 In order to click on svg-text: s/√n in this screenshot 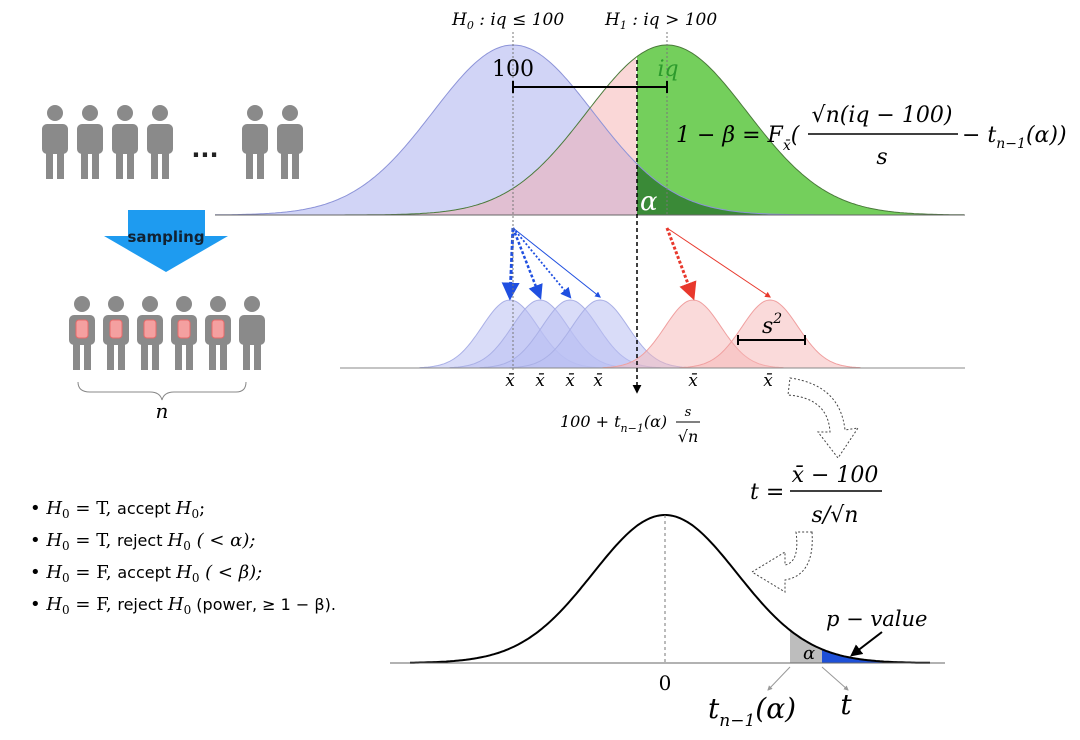, I will do `click(835, 515)`.